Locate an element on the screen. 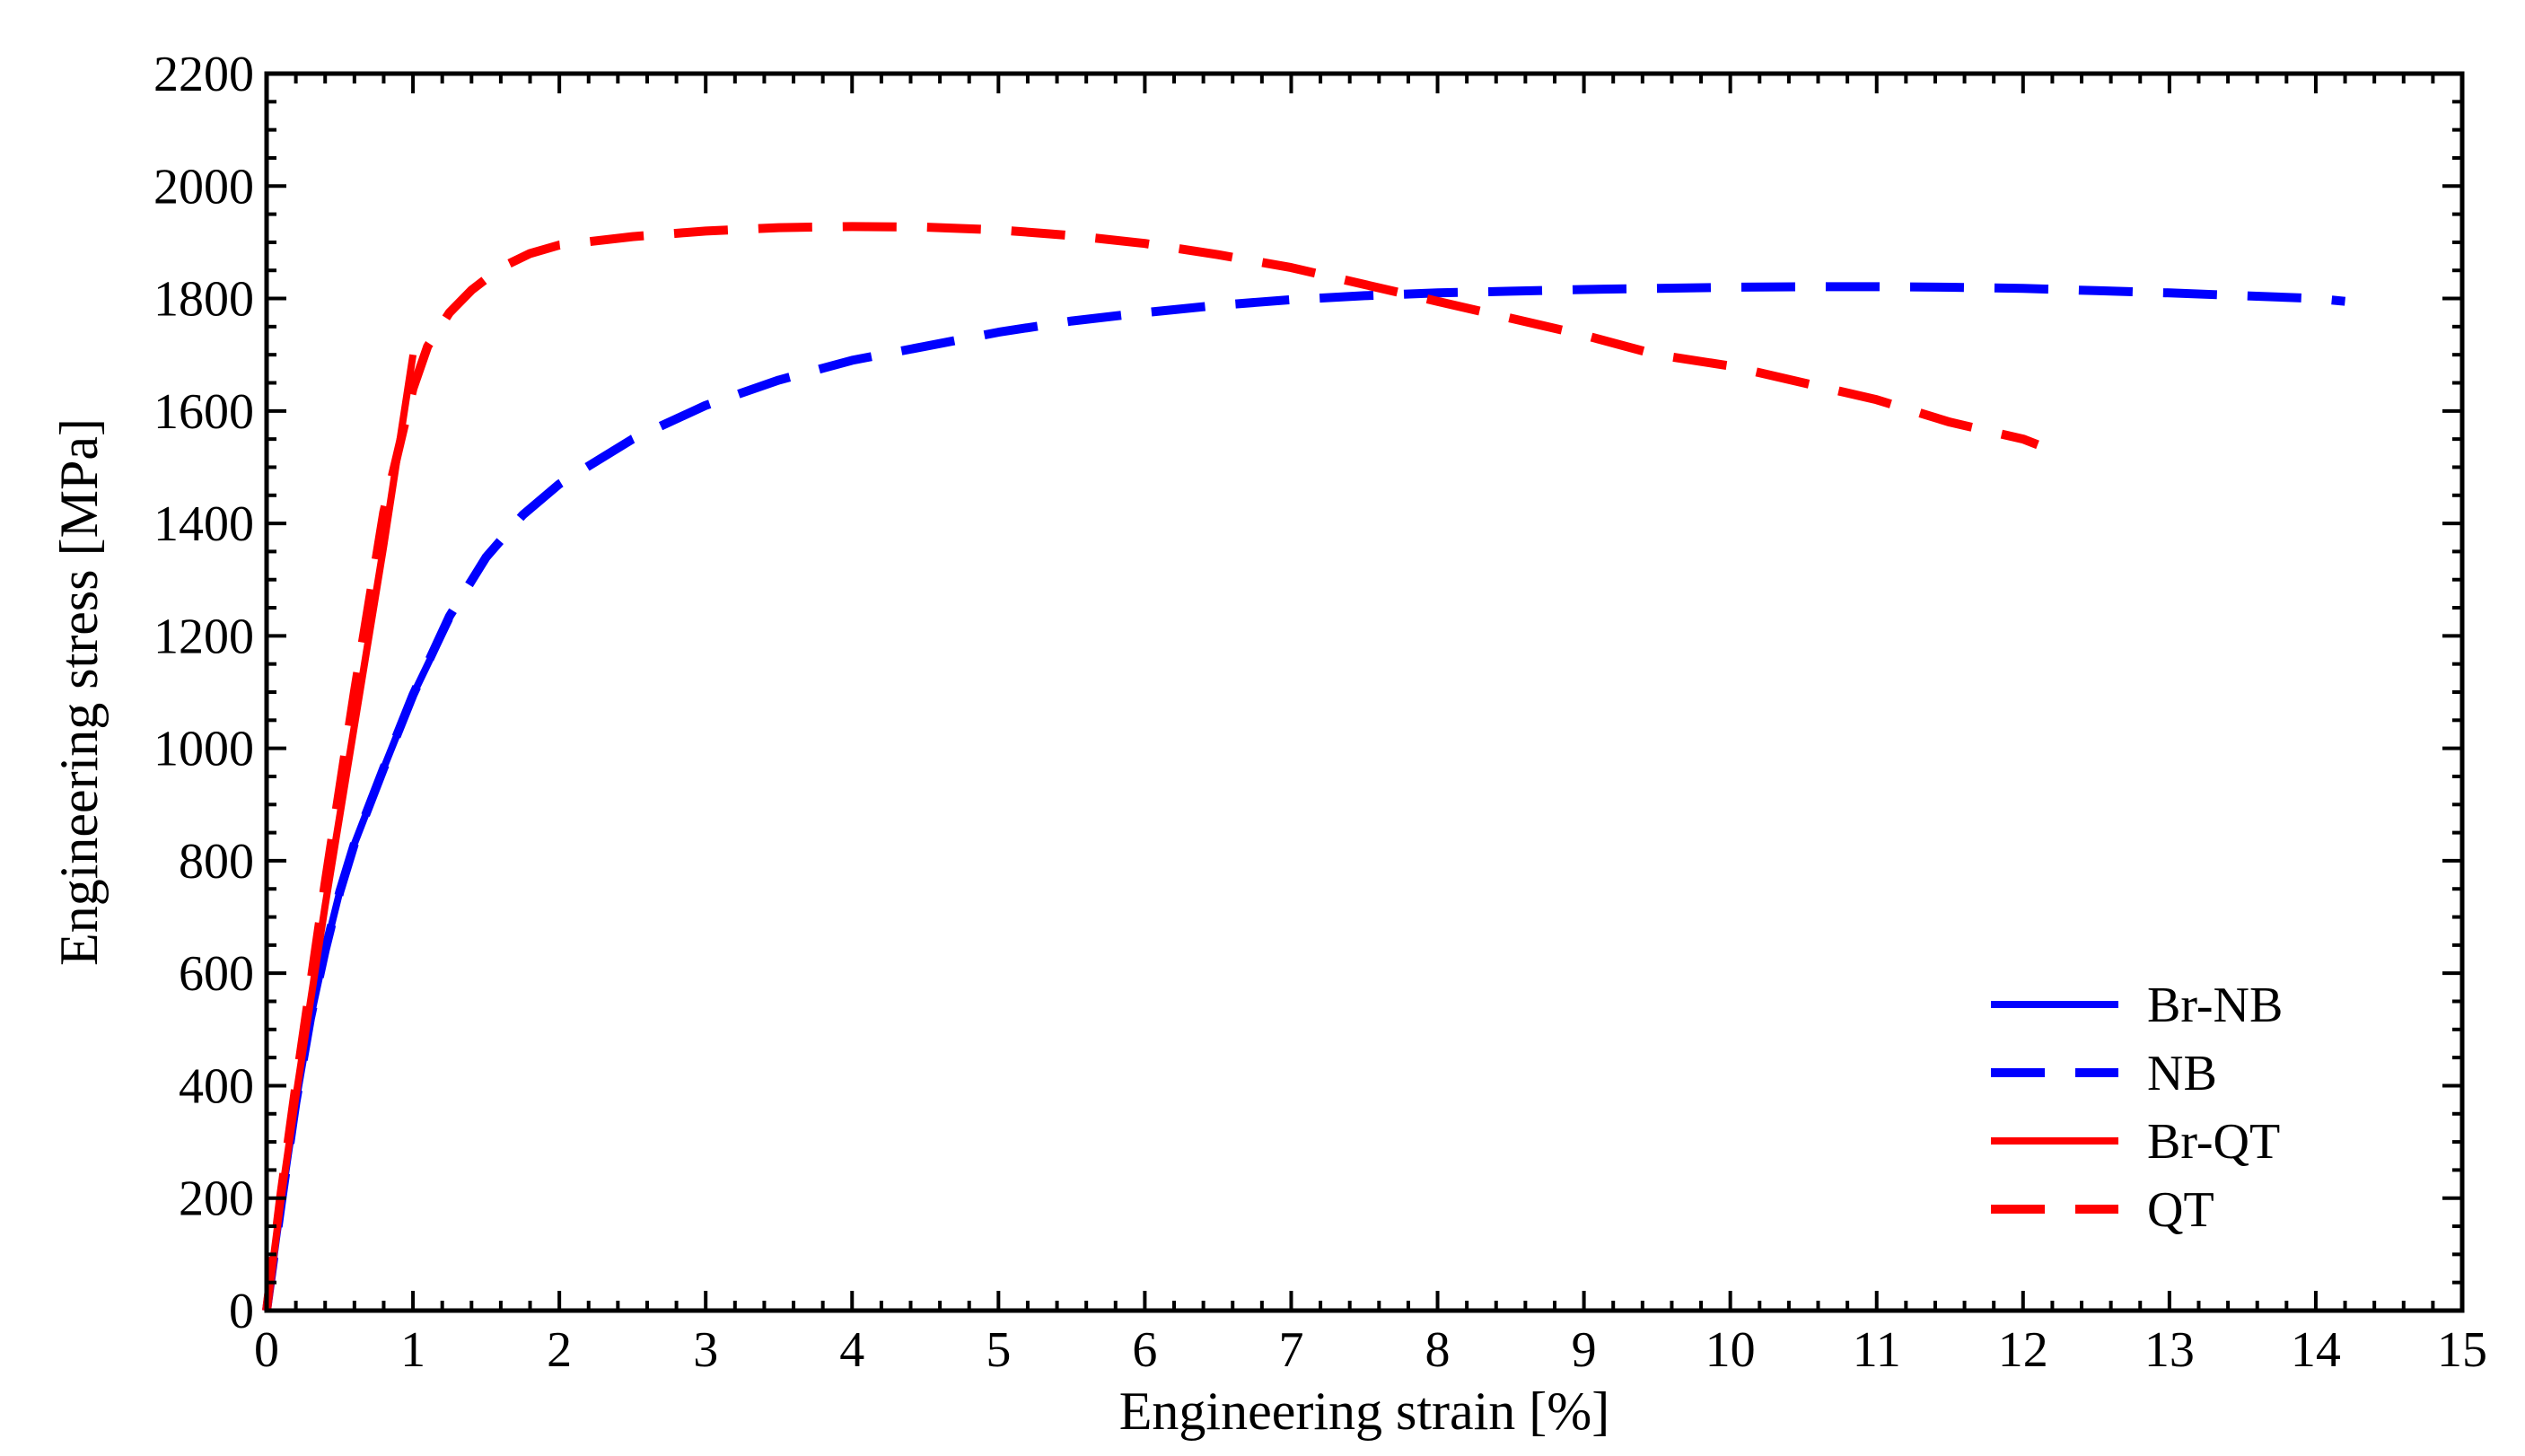  x-tick-label: 6 is located at coordinates (1144, 1350).